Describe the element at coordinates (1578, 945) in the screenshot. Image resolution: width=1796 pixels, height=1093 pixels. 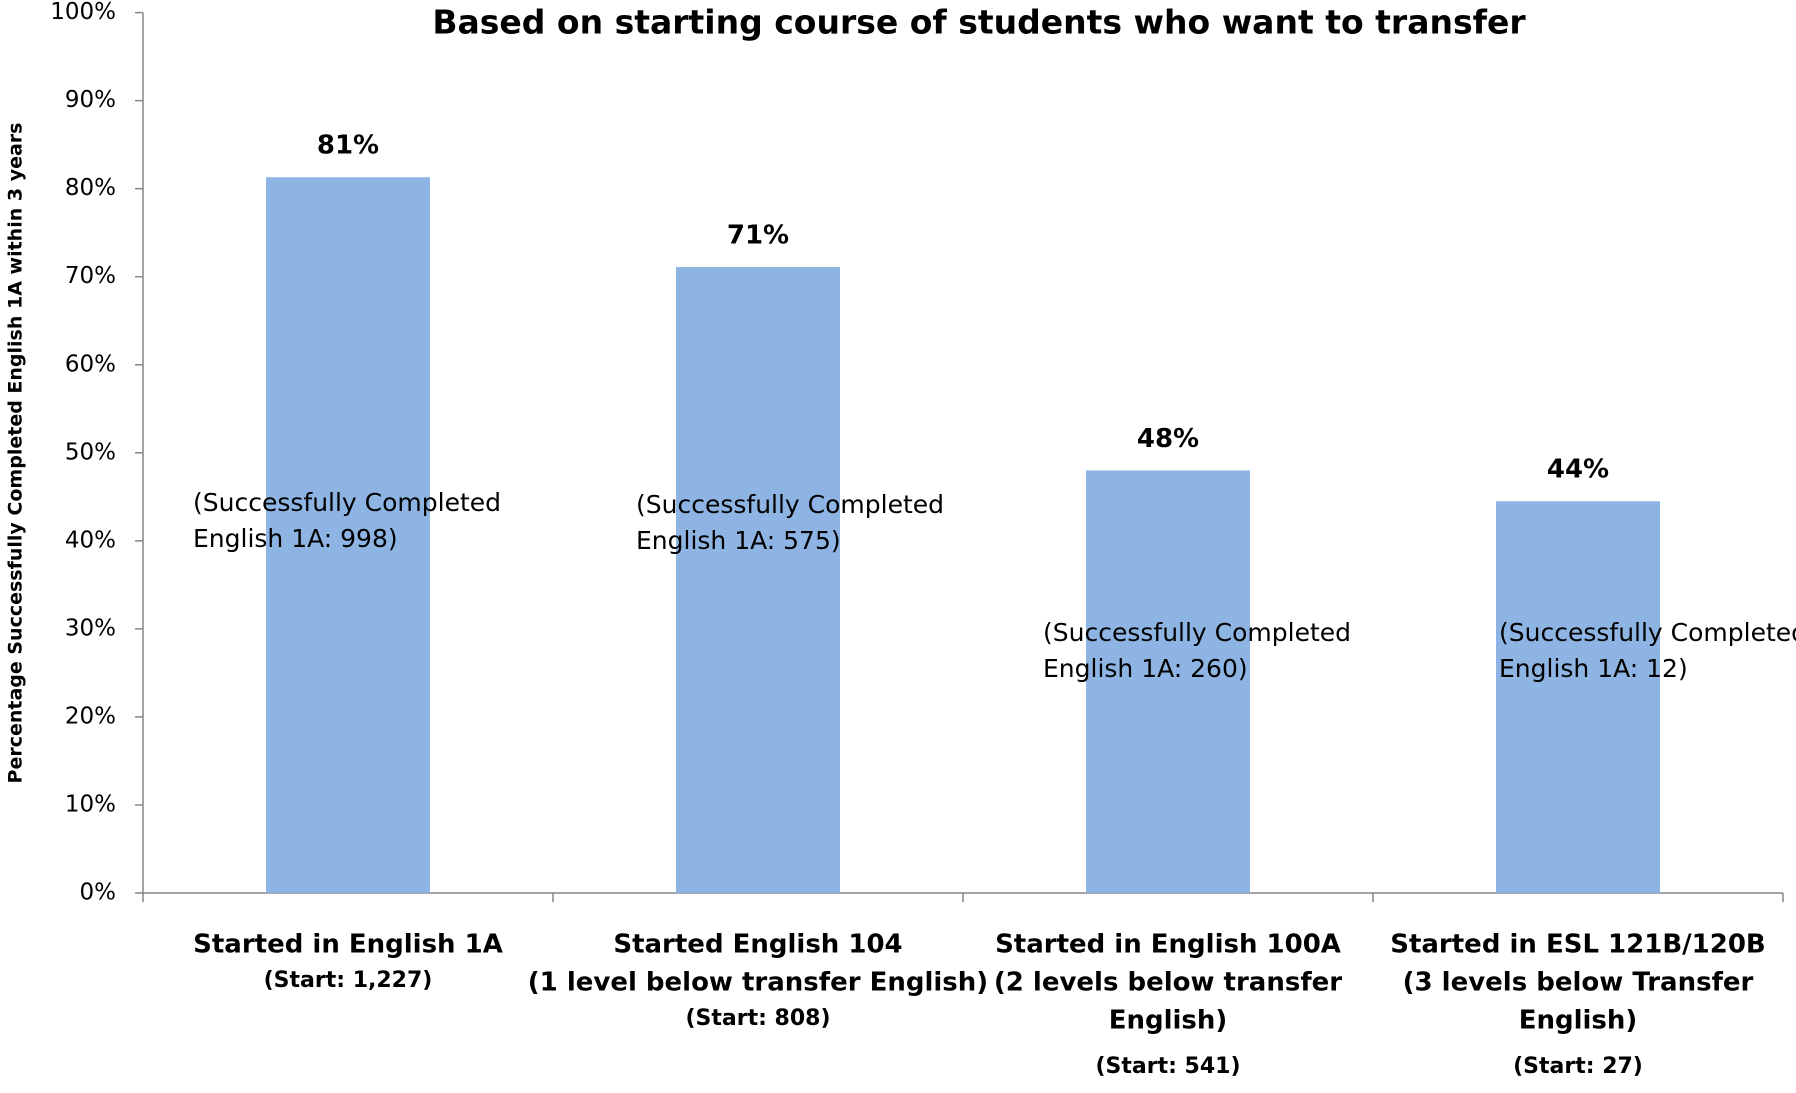
I see `x-tick-label: Started in ESL 121B/120B` at that location.